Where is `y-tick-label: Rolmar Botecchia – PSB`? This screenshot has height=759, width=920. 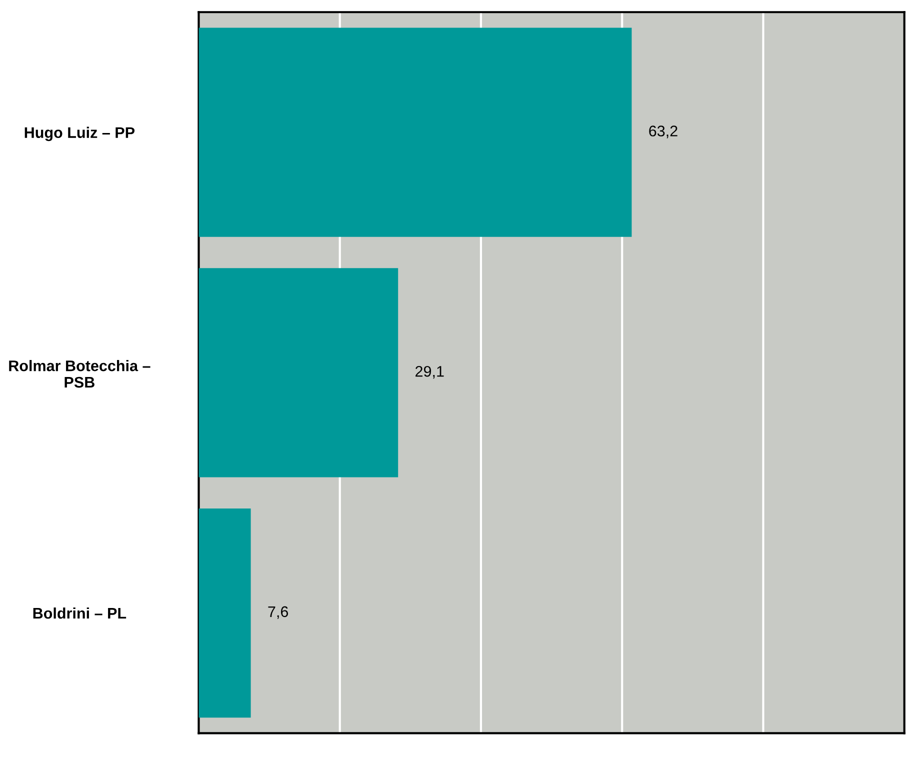
y-tick-label: Rolmar Botecchia – PSB is located at coordinates (79, 374).